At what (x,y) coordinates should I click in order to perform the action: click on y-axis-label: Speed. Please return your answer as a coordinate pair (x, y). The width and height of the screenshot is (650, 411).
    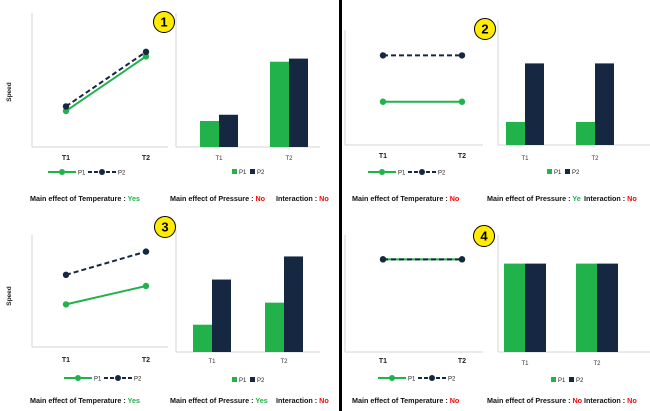
    Looking at the image, I should click on (9, 92).